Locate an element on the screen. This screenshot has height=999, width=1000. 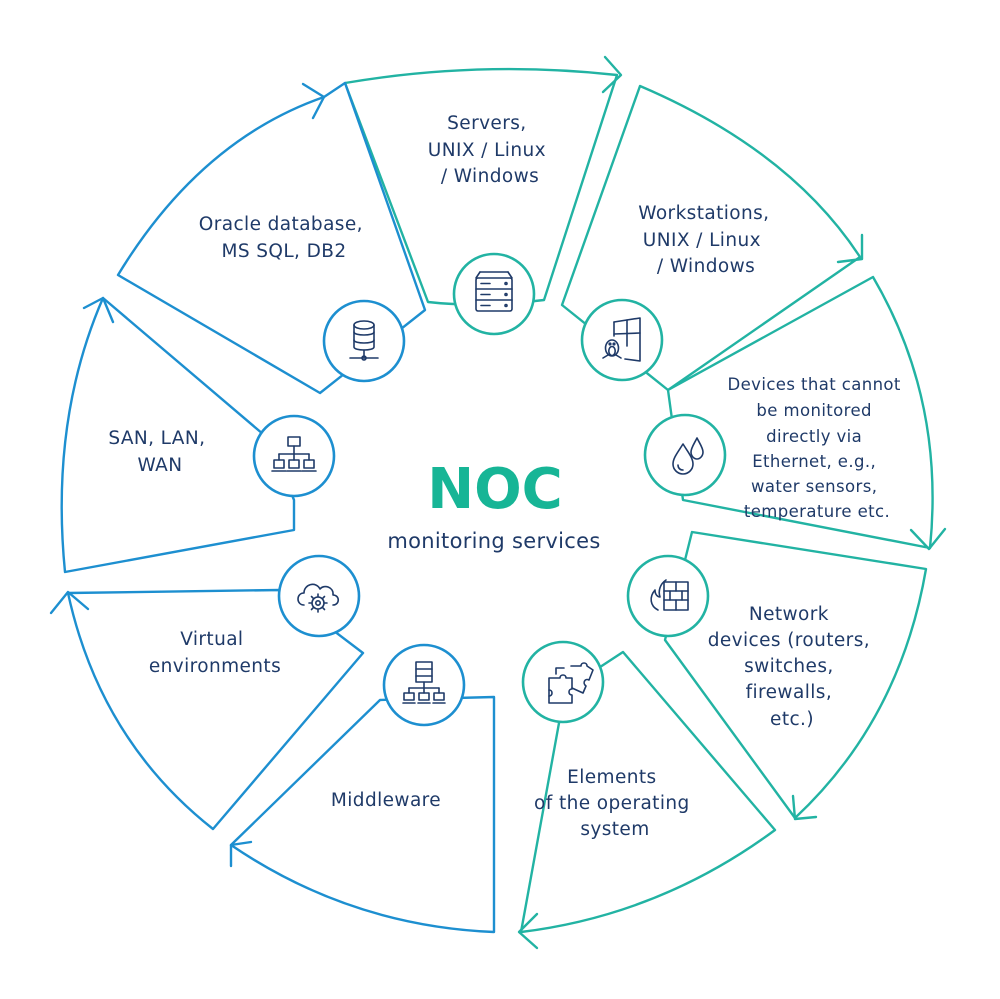
label-san: SAN, LAN, WAN is located at coordinates (159, 452).